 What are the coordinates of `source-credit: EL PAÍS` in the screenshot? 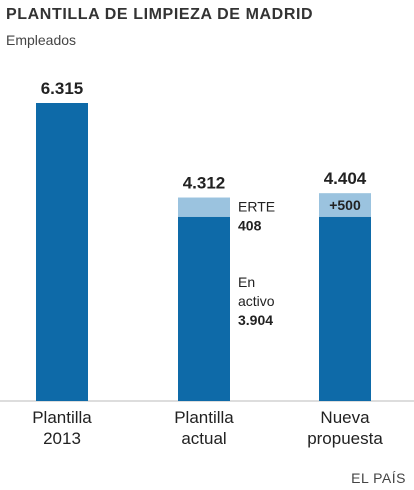 It's located at (378, 478).